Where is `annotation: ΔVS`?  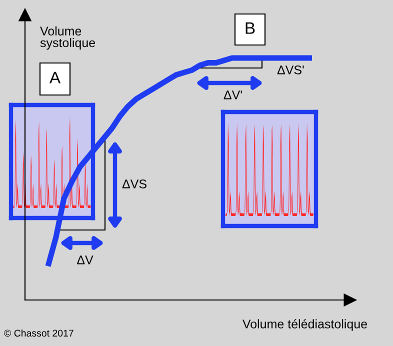
annotation: ΔVS is located at coordinates (134, 184).